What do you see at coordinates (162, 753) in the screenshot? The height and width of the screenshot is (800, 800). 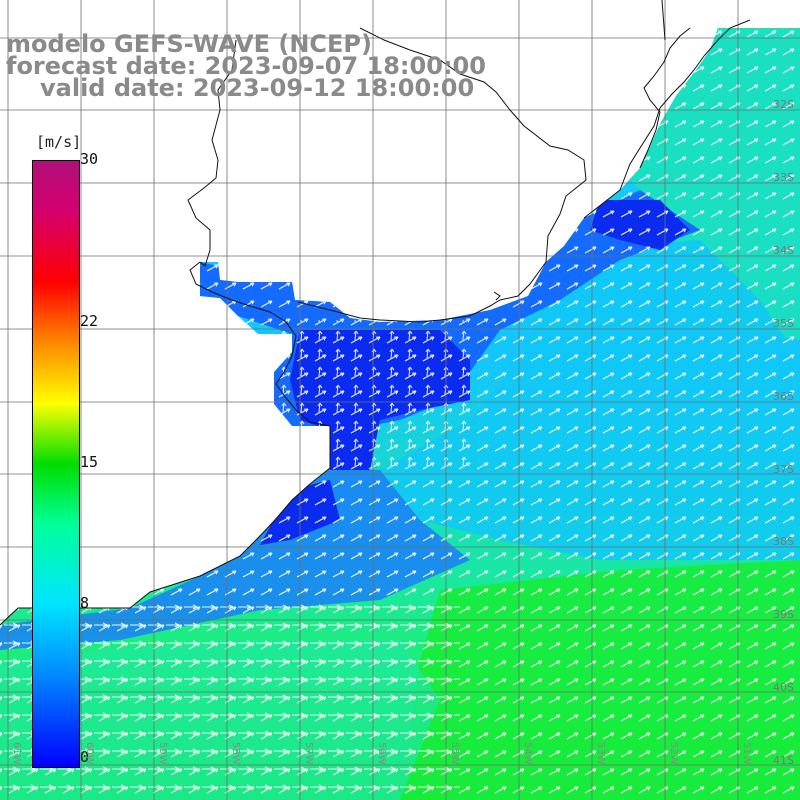 I see `lon-label-59w: 59W` at bounding box center [162, 753].